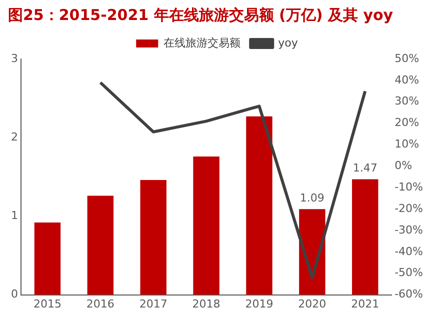 The width and height of the screenshot is (434, 320). I want to click on y2-tick-label: -50%, so click(409, 273).